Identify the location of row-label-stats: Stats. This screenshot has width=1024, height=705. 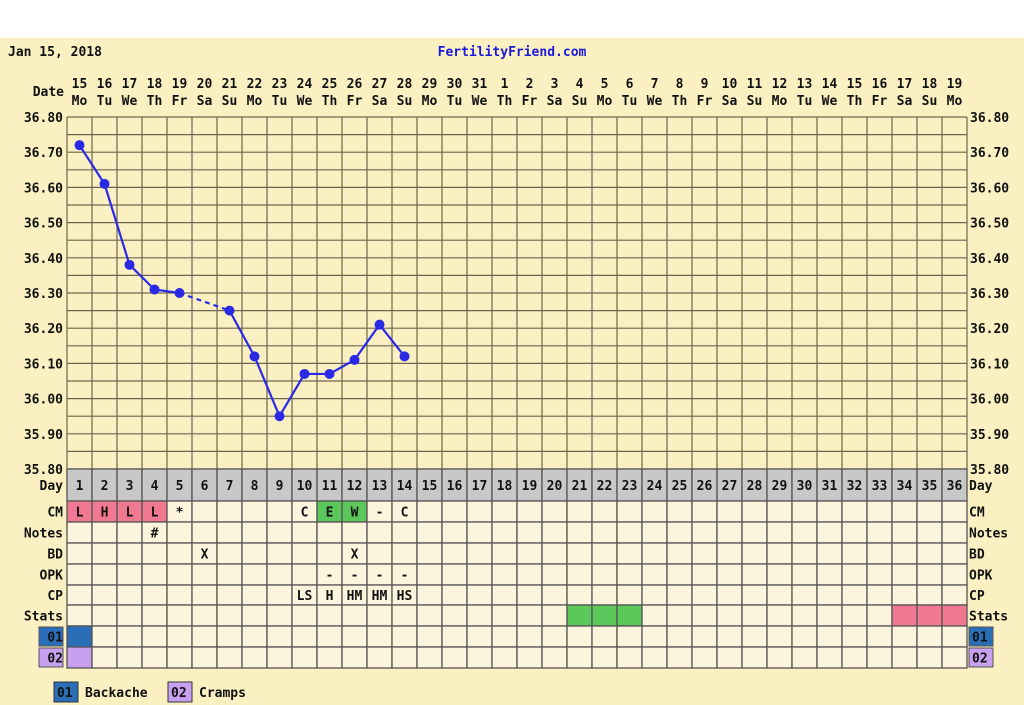
(43, 617).